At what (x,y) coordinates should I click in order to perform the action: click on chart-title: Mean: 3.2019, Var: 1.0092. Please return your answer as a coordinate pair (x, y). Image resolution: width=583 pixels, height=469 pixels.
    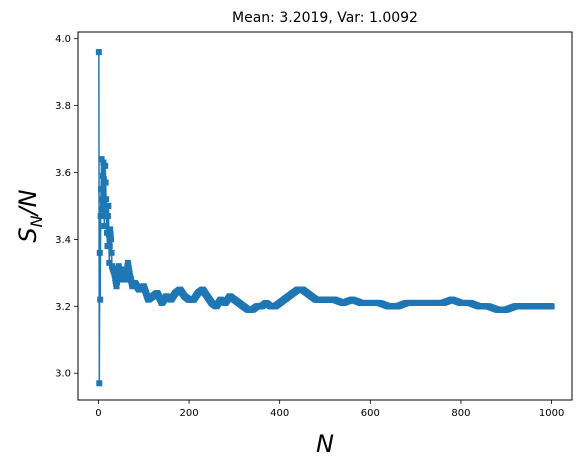
    Looking at the image, I should click on (325, 18).